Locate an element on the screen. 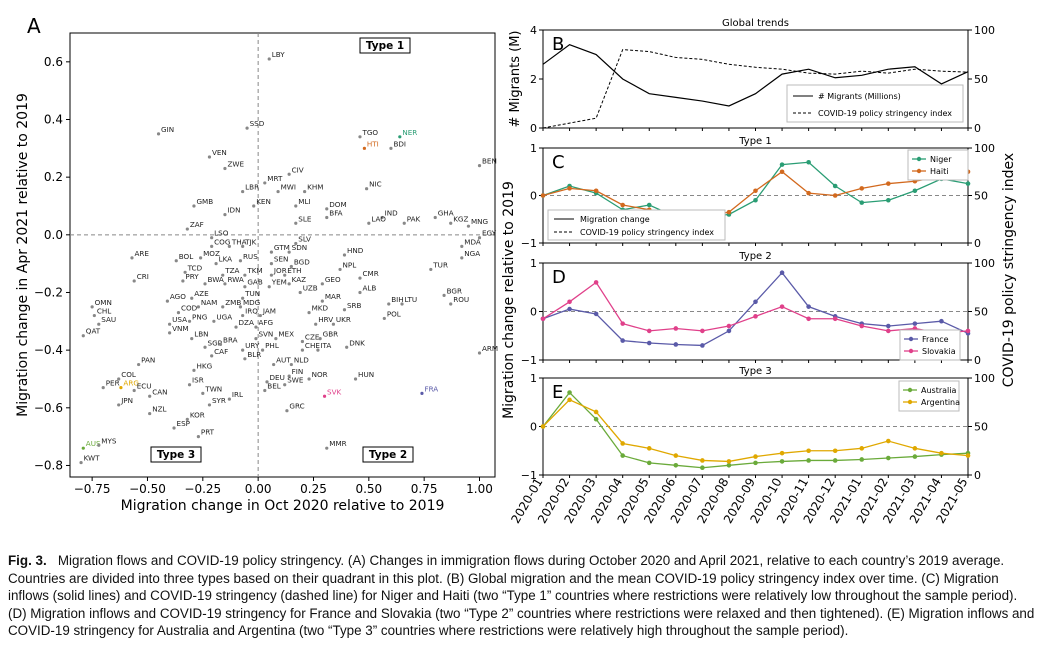 This screenshot has height=656, width=1045. scatter-point-label: KOR is located at coordinates (197, 414).